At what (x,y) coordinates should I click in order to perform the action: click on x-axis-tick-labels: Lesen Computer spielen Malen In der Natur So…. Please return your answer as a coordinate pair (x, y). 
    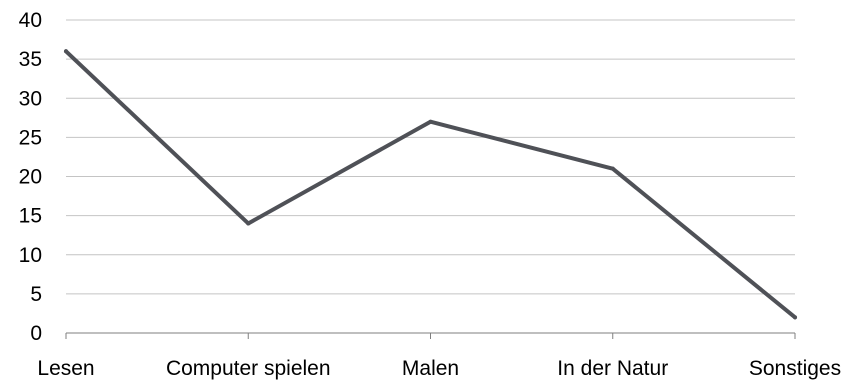
    Looking at the image, I should click on (439, 368).